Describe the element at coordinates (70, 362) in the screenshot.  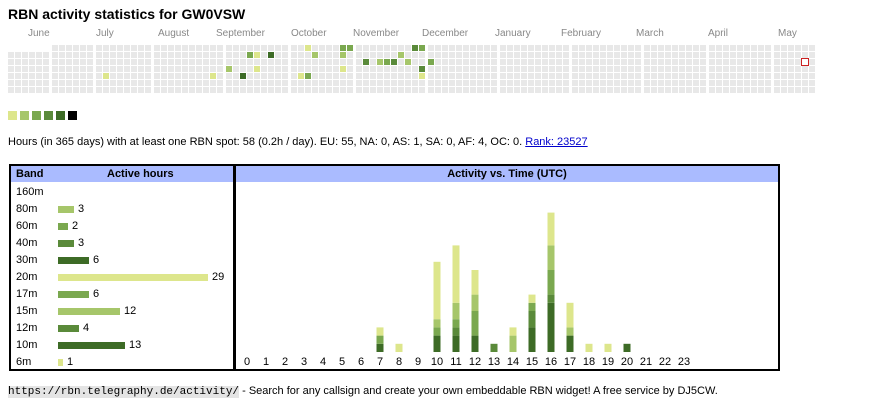
I see `band-hours-value: 1` at that location.